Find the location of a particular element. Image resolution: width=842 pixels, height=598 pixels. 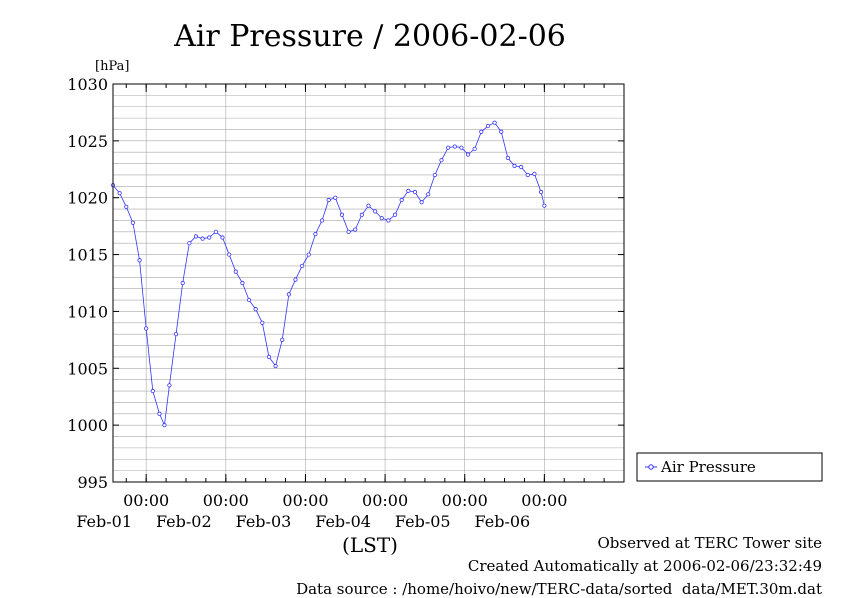

y-tick-label: 1010 is located at coordinates (87, 311).